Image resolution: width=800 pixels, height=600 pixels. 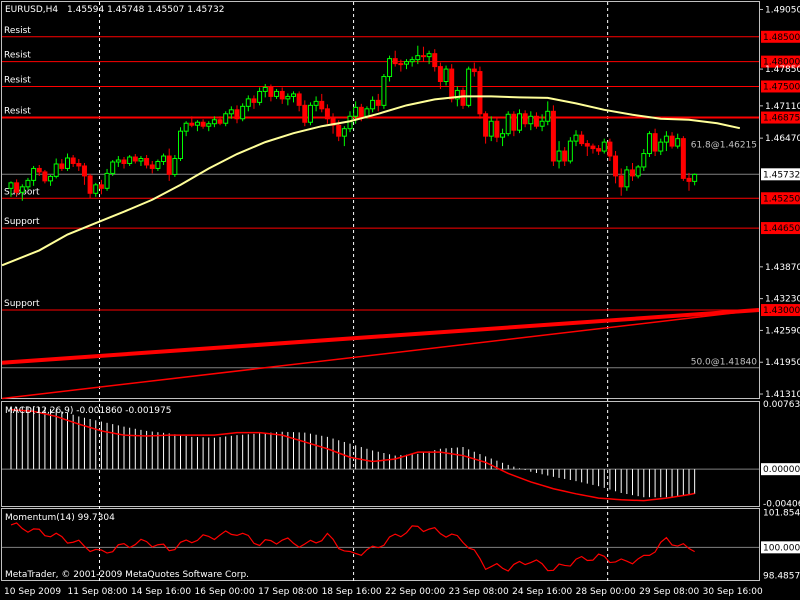 What do you see at coordinates (781, 470) in the screenshot?
I see `macd-tick-label: 0.000000` at bounding box center [781, 470].